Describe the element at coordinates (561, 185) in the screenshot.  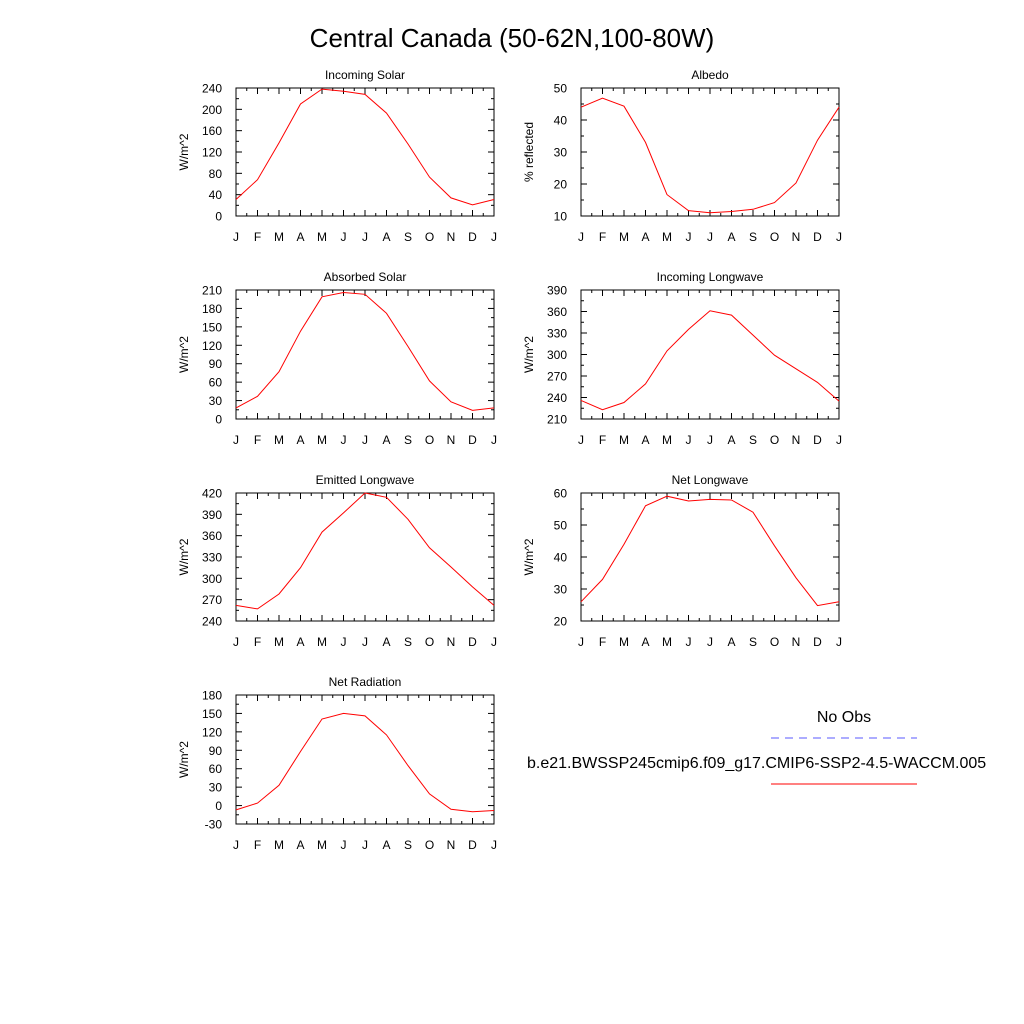
I see `y-tick-label: 20` at that location.